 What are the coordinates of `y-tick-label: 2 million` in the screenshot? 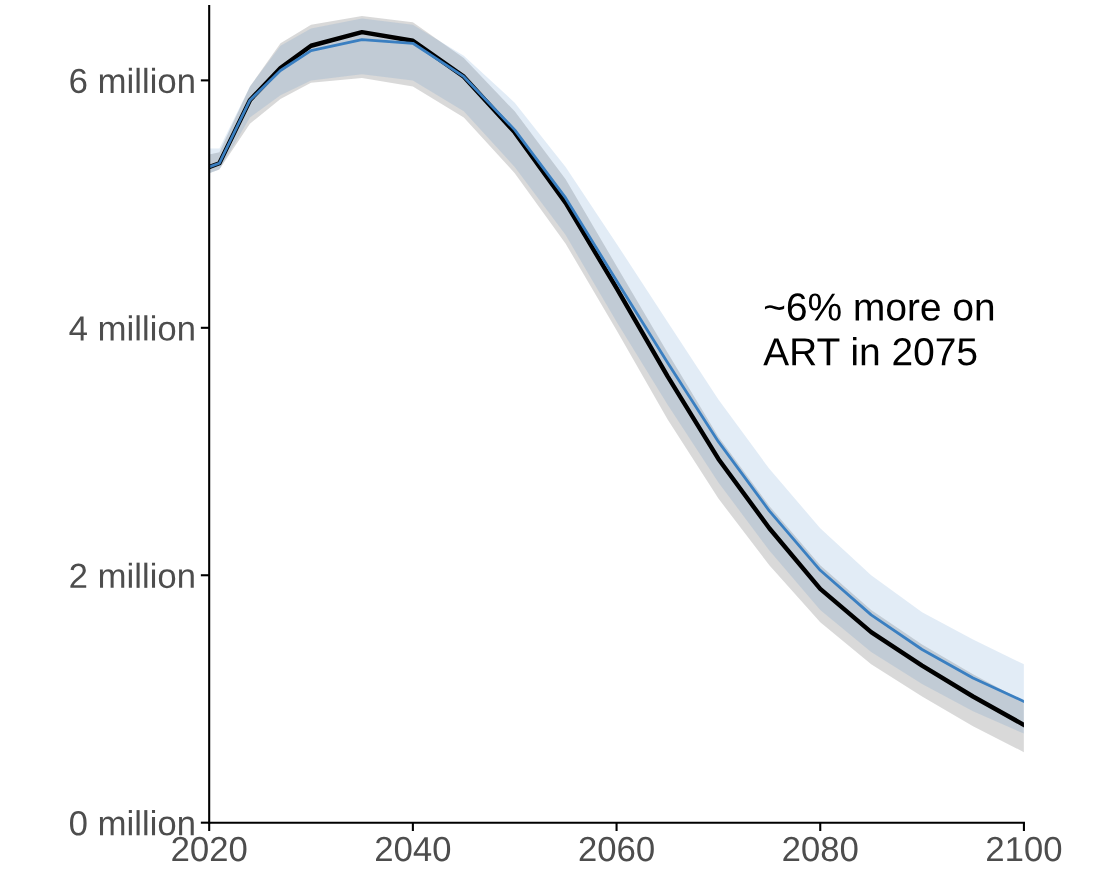 It's located at (132, 575).